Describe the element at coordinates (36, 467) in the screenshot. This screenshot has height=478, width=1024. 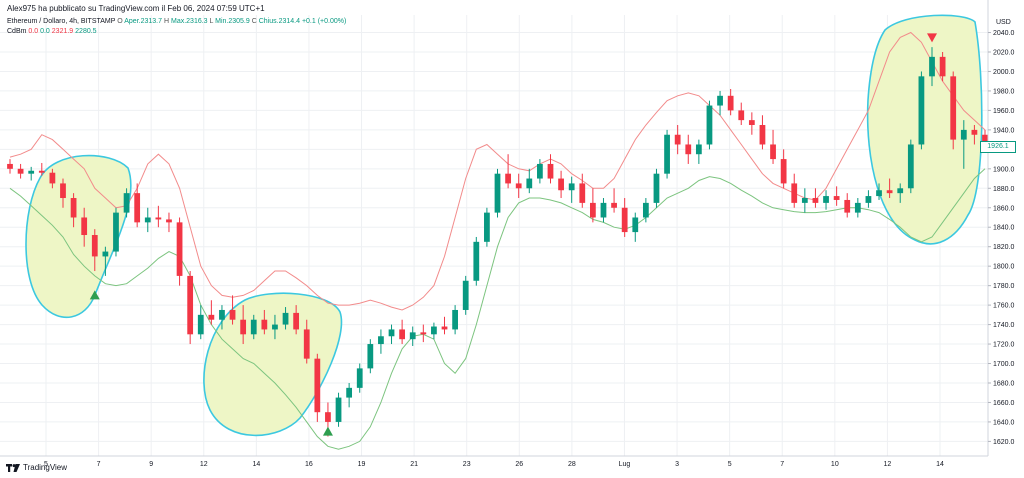
I see `brand-footer: TradingView` at that location.